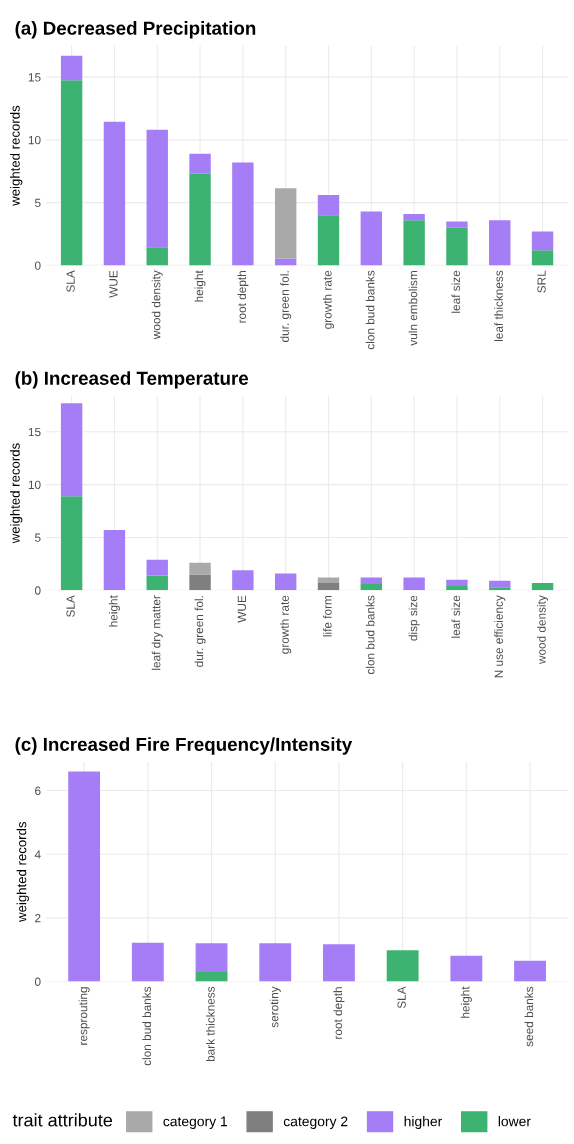 Image resolution: width=574 pixels, height=1144 pixels. I want to click on x-tick-label: serotiny, so click(275, 1007).